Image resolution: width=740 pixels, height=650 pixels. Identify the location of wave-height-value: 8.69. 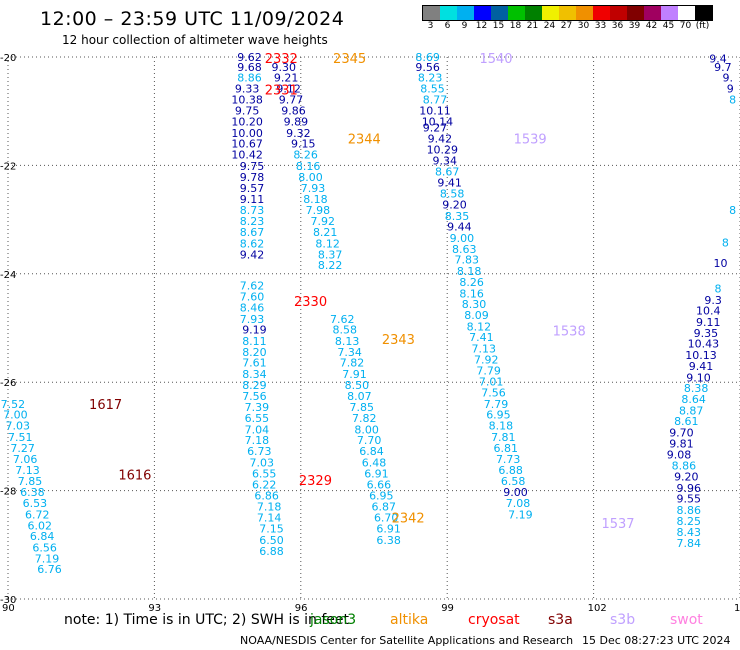
(427, 57).